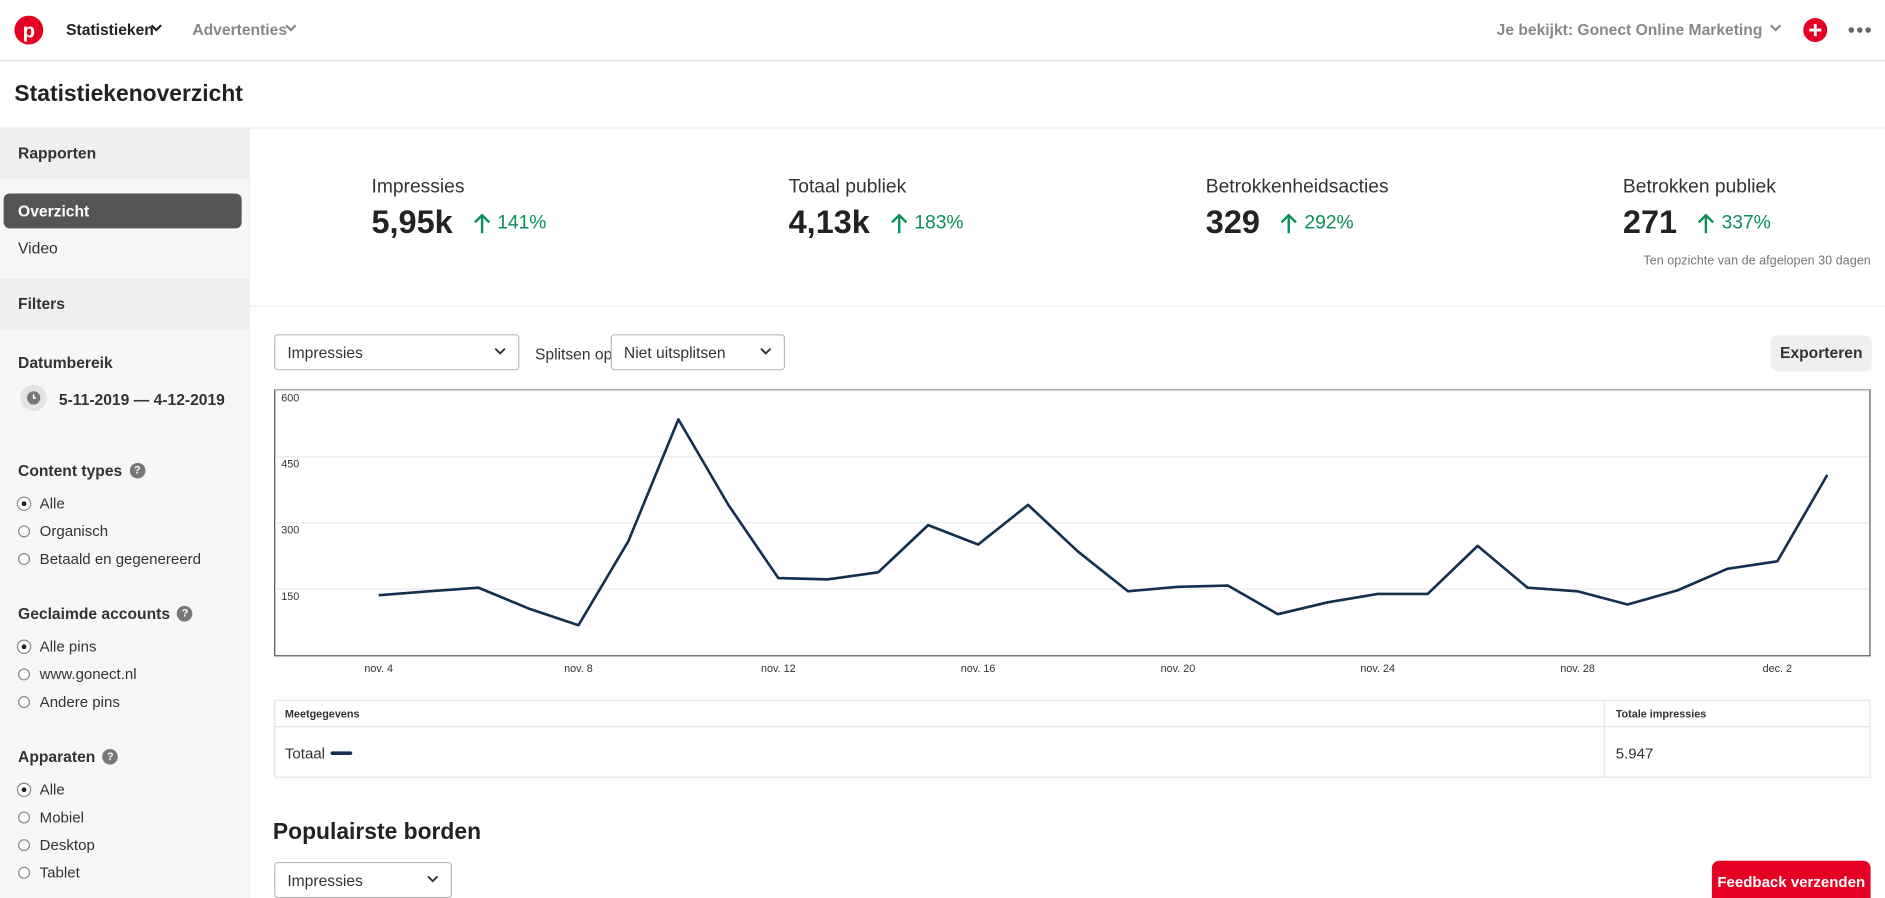 The width and height of the screenshot is (1885, 898). I want to click on page-title: Statistiekenoverzicht, so click(128, 94).